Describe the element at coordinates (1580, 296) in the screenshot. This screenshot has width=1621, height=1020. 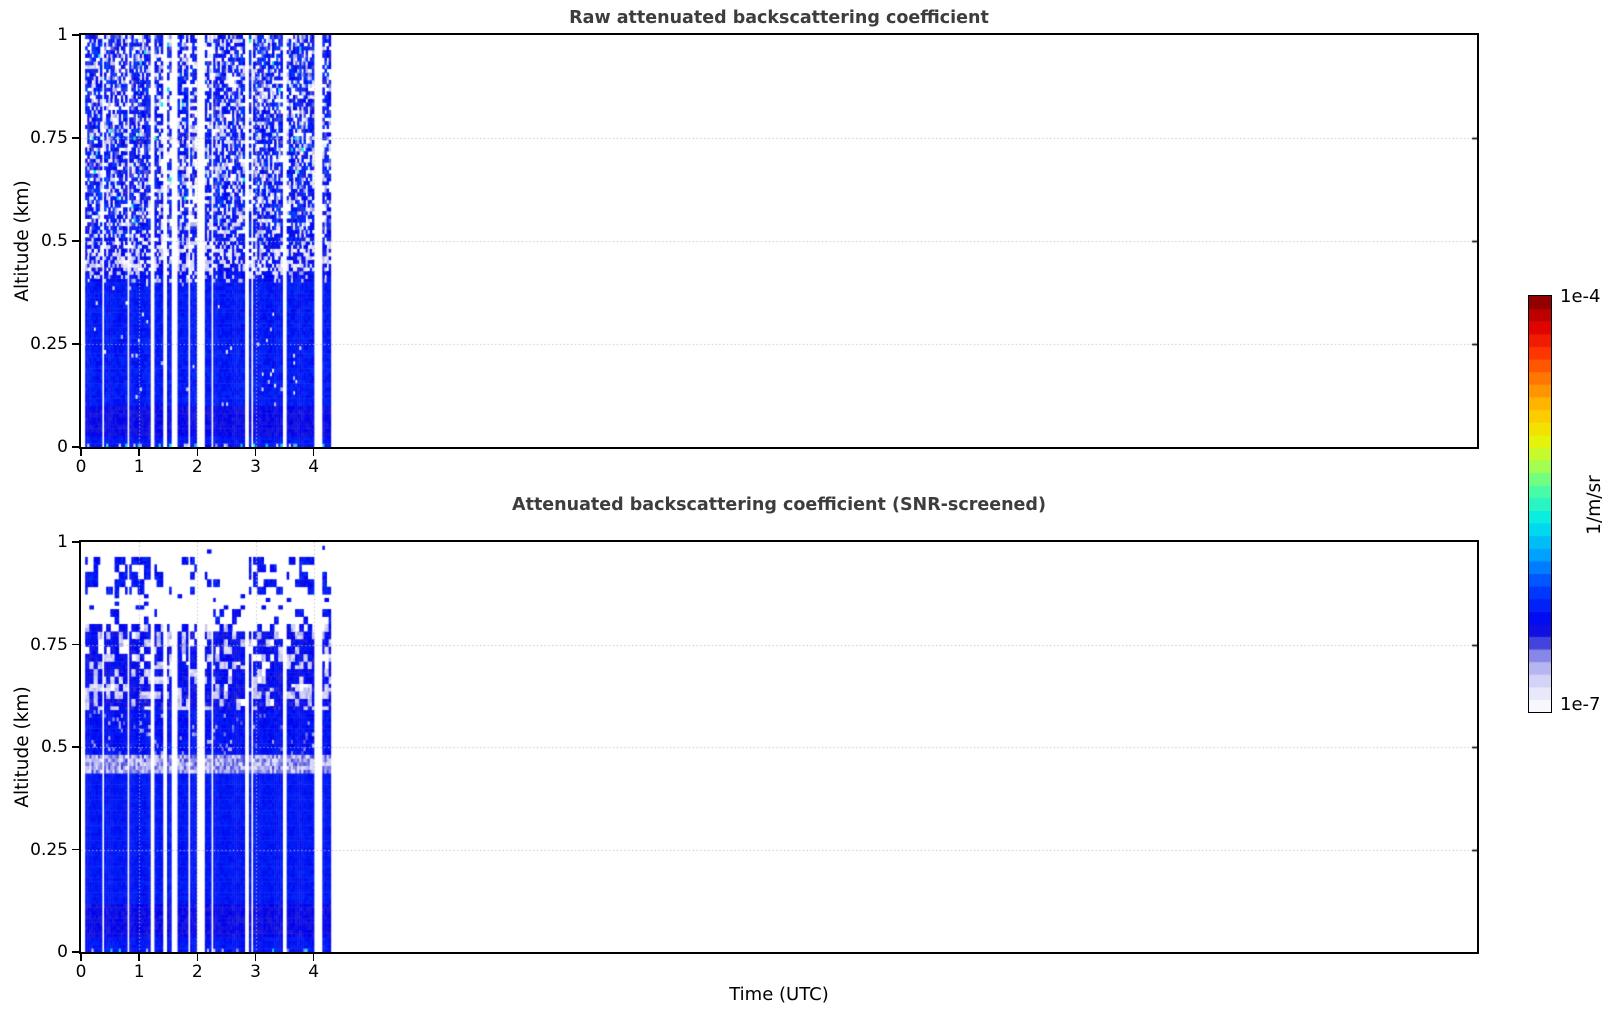
I see `colorbar-max-label: 1e-4` at that location.